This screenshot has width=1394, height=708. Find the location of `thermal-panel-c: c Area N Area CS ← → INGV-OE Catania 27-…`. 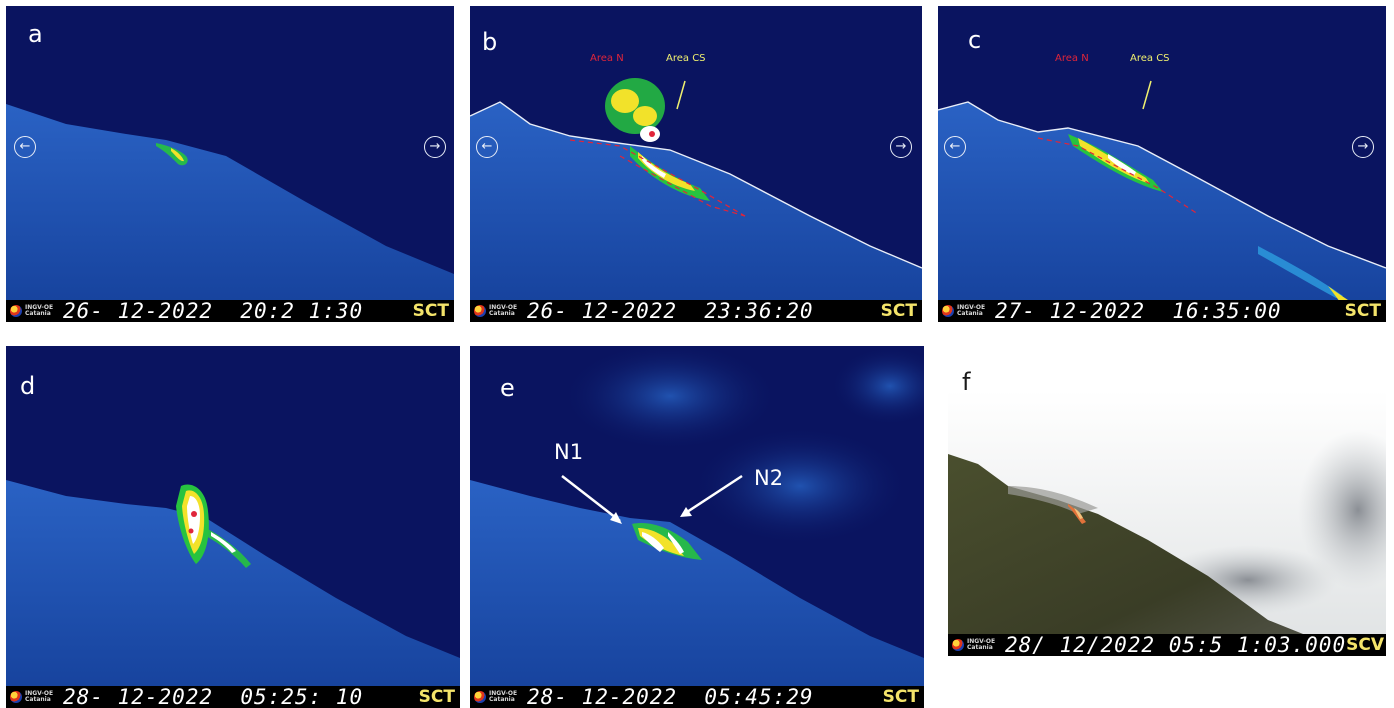

thermal-panel-c: c Area N Area CS ← → INGV-OE Catania 27-… is located at coordinates (1162, 164).